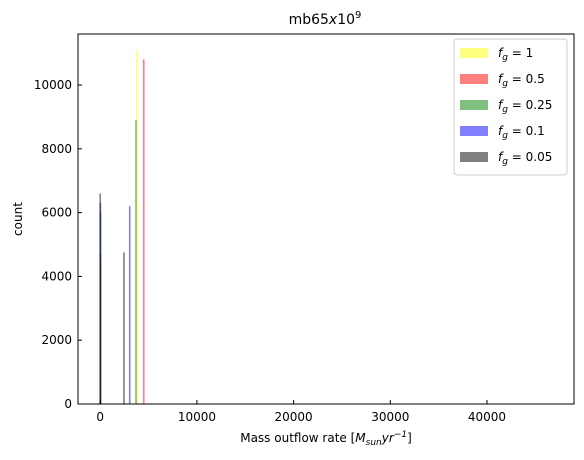 This screenshot has height=460, width=584. I want to click on histogram-bar-s4-b0, so click(124, 328).